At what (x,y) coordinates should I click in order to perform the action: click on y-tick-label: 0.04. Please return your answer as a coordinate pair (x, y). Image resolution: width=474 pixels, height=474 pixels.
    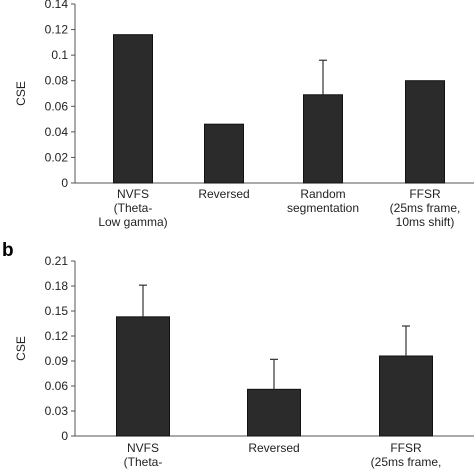
    Looking at the image, I should click on (57, 132).